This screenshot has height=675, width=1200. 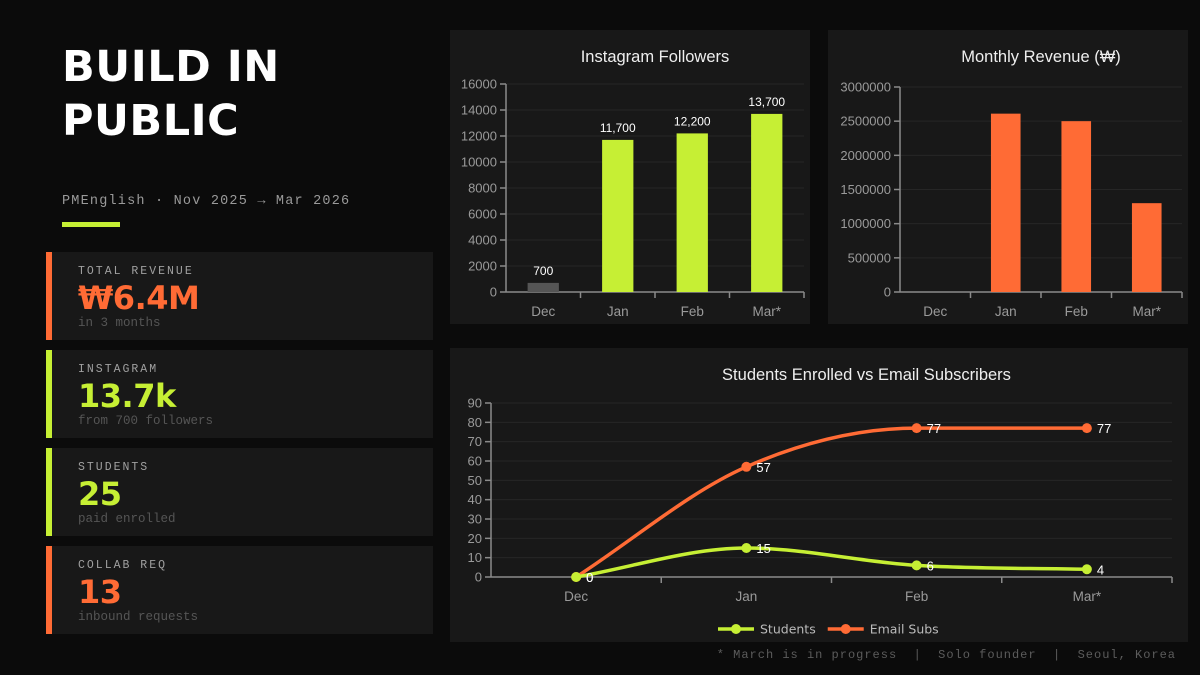 I want to click on stat-value: 13.7k, so click(x=127, y=396).